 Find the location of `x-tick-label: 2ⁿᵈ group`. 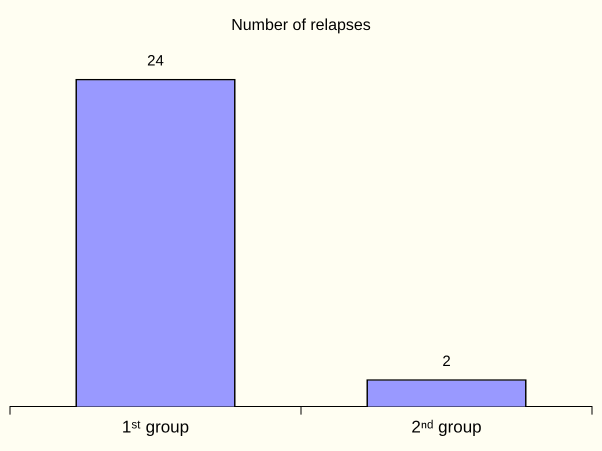

x-tick-label: 2ⁿᵈ group is located at coordinates (446, 426).